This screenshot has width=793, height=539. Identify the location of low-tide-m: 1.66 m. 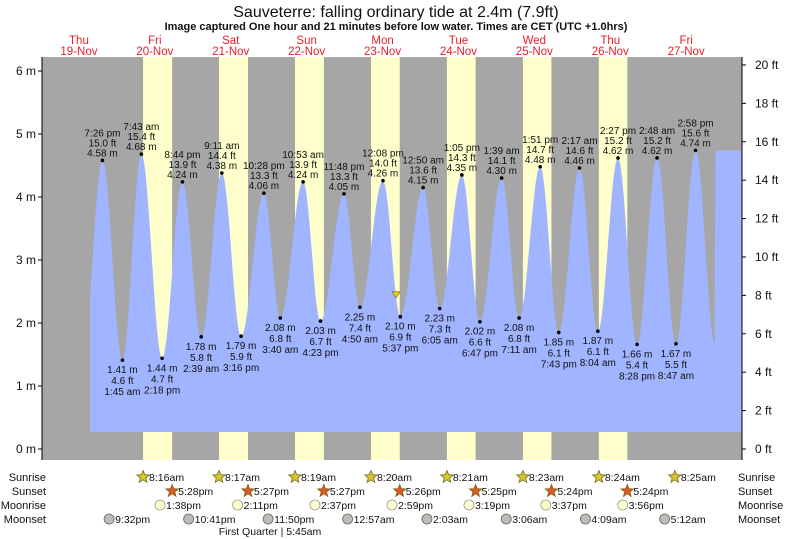
(637, 354).